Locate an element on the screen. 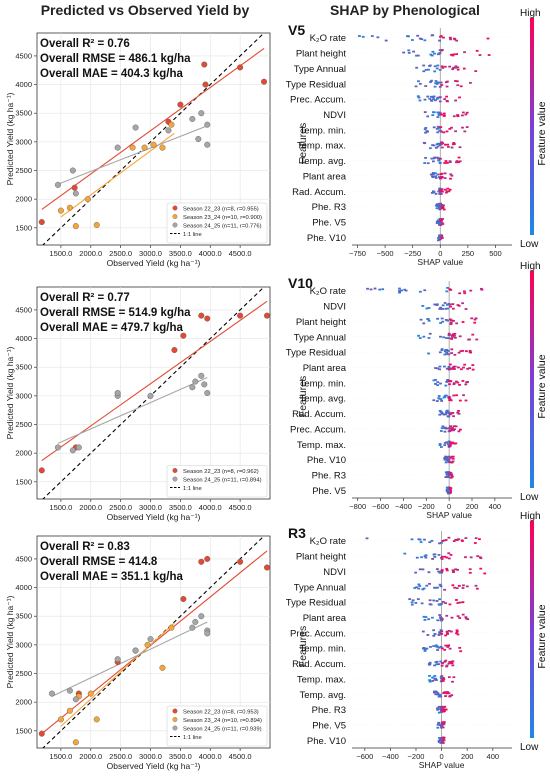 Image resolution: width=550 pixels, height=784 pixels. plot-area is located at coordinates (154, 642).